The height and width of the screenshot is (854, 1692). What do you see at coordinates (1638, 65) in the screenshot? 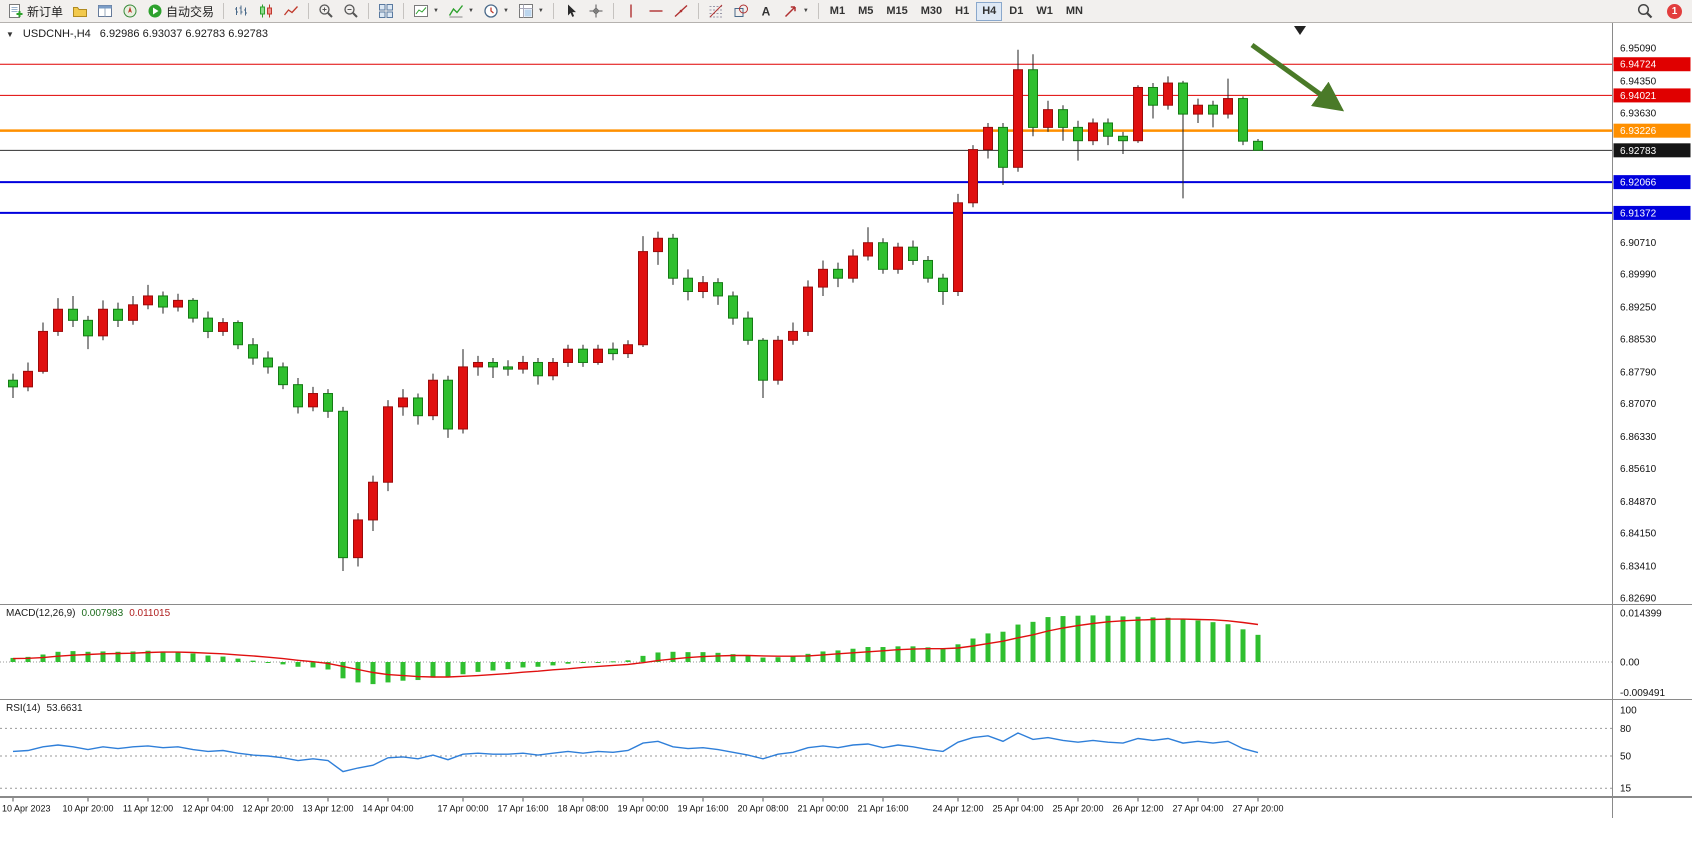
I see `svg-text: 6.94724` at bounding box center [1638, 65].